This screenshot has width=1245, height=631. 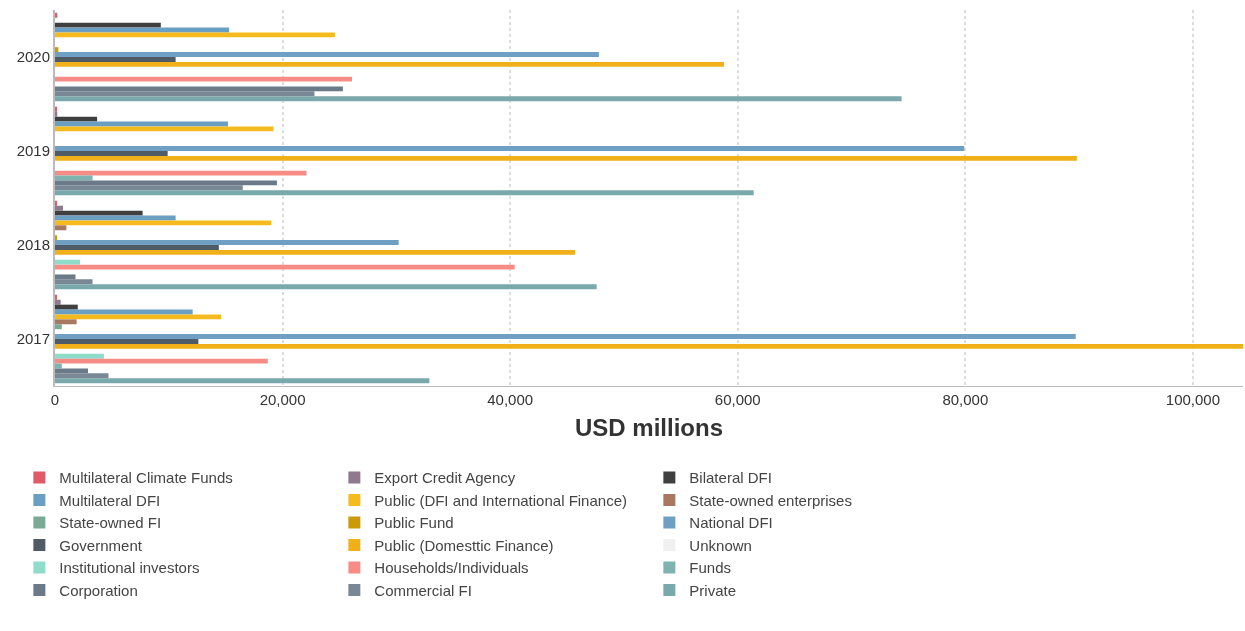 What do you see at coordinates (282, 399) in the screenshot?
I see `x-tick-label: 20,000` at bounding box center [282, 399].